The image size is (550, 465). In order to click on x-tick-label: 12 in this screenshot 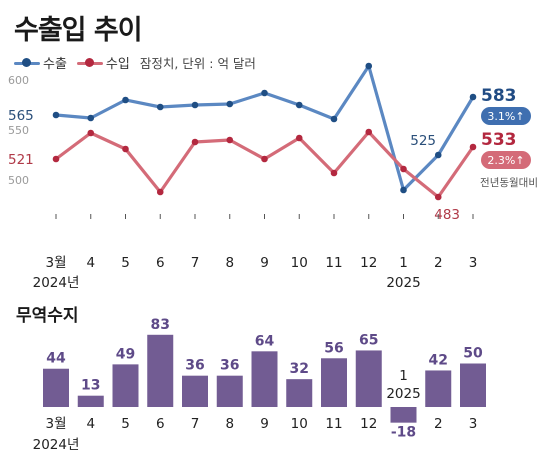, I will do `click(368, 263)`.